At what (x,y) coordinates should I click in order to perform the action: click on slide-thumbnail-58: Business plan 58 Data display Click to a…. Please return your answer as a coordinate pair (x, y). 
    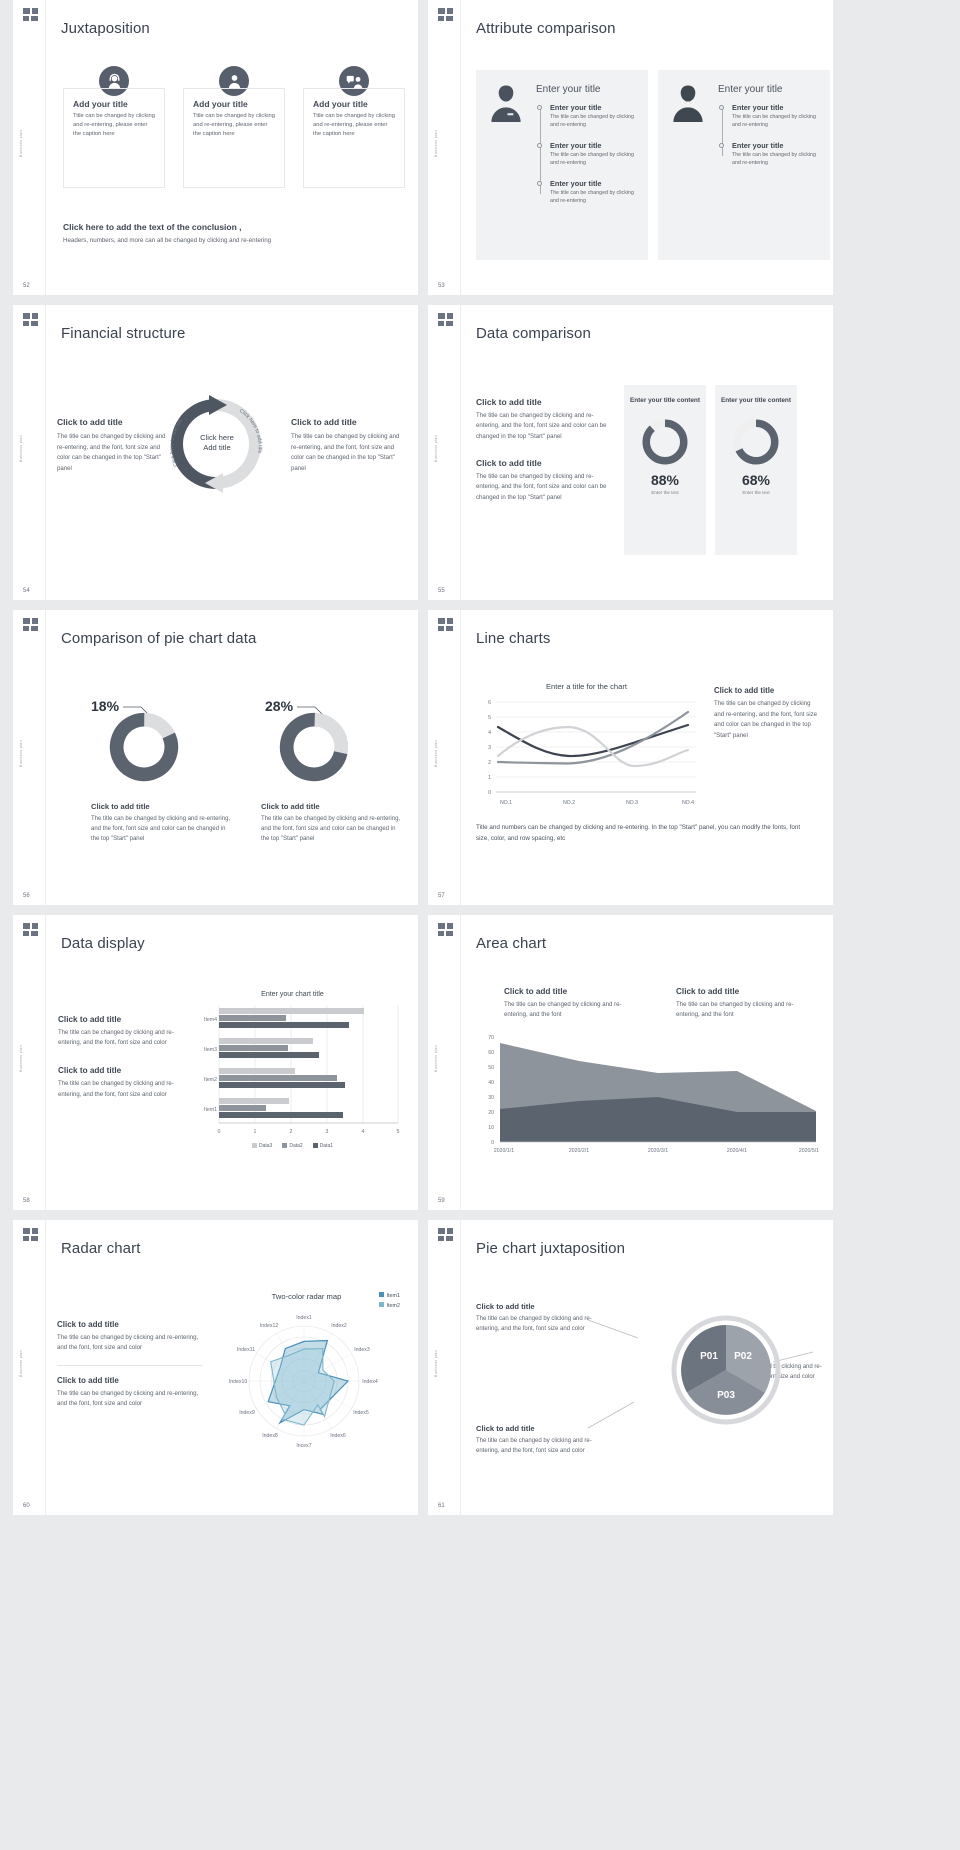
    Looking at the image, I should click on (215, 1062).